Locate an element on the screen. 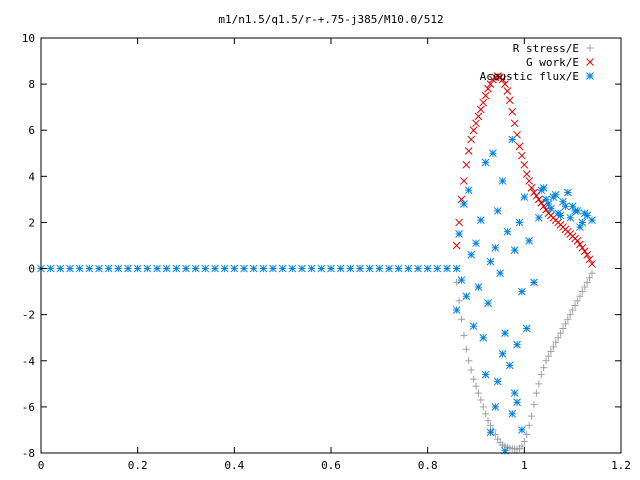  y-tick-label: 8 is located at coordinates (31, 84).